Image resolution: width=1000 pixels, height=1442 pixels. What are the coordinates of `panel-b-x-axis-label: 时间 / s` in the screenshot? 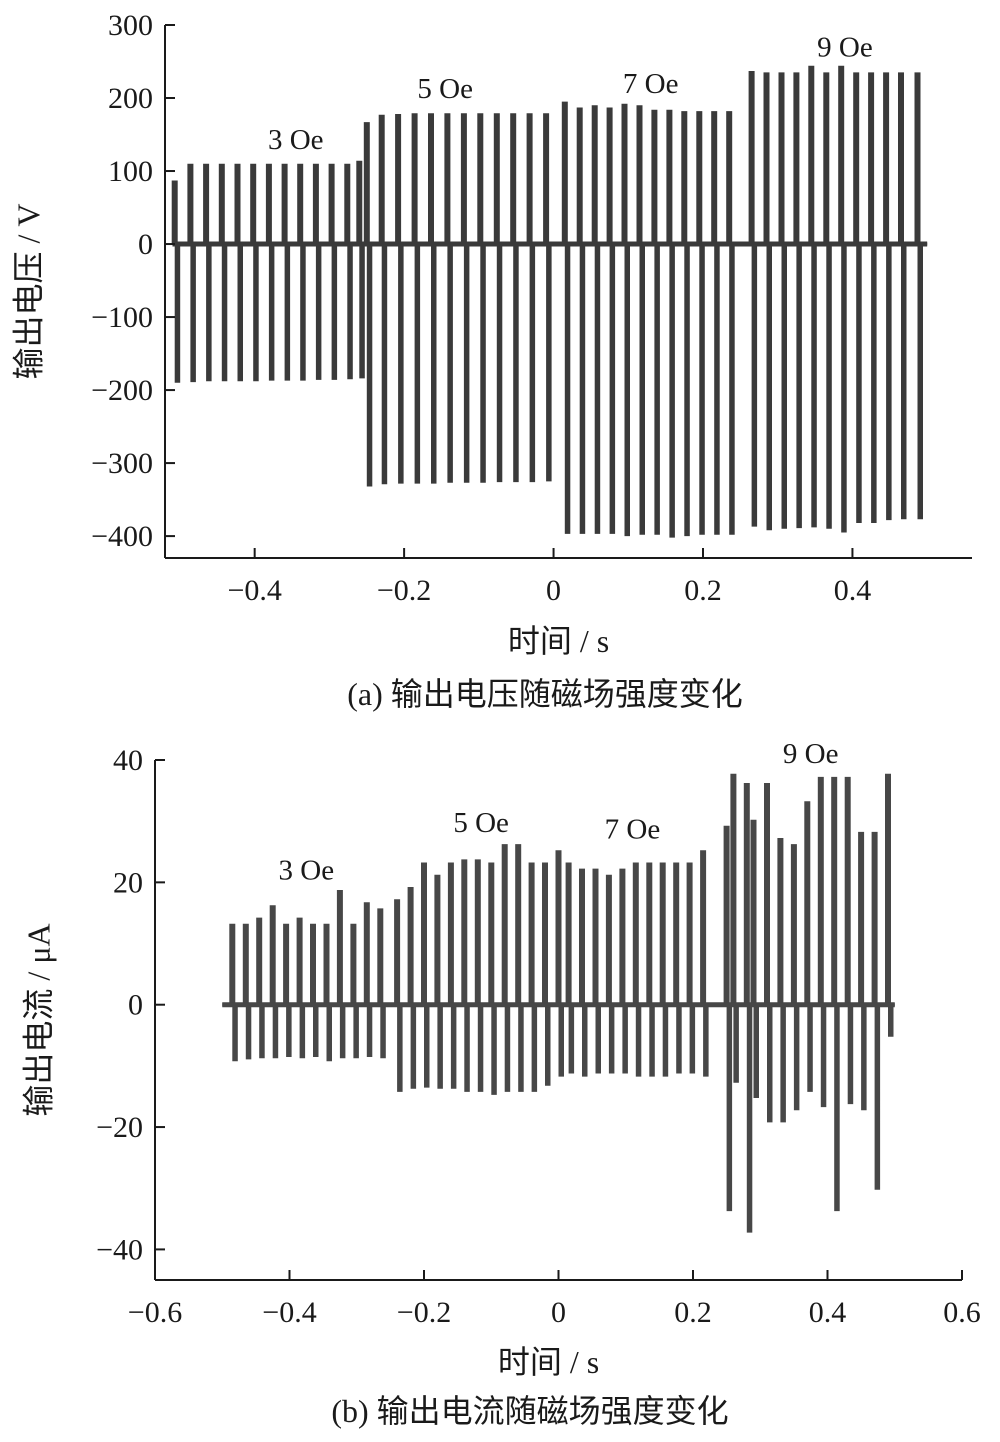 It's located at (548, 1362).